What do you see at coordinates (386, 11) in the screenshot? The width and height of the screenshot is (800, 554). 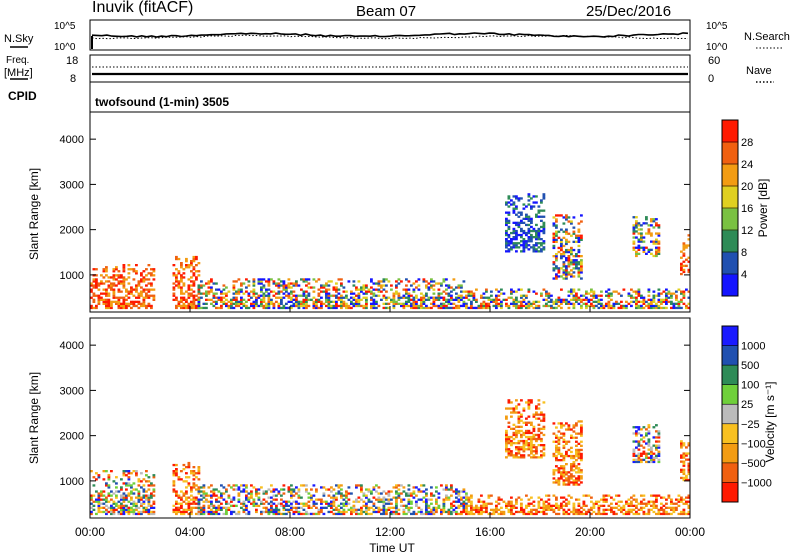 I see `beam-title: Beam 07` at bounding box center [386, 11].